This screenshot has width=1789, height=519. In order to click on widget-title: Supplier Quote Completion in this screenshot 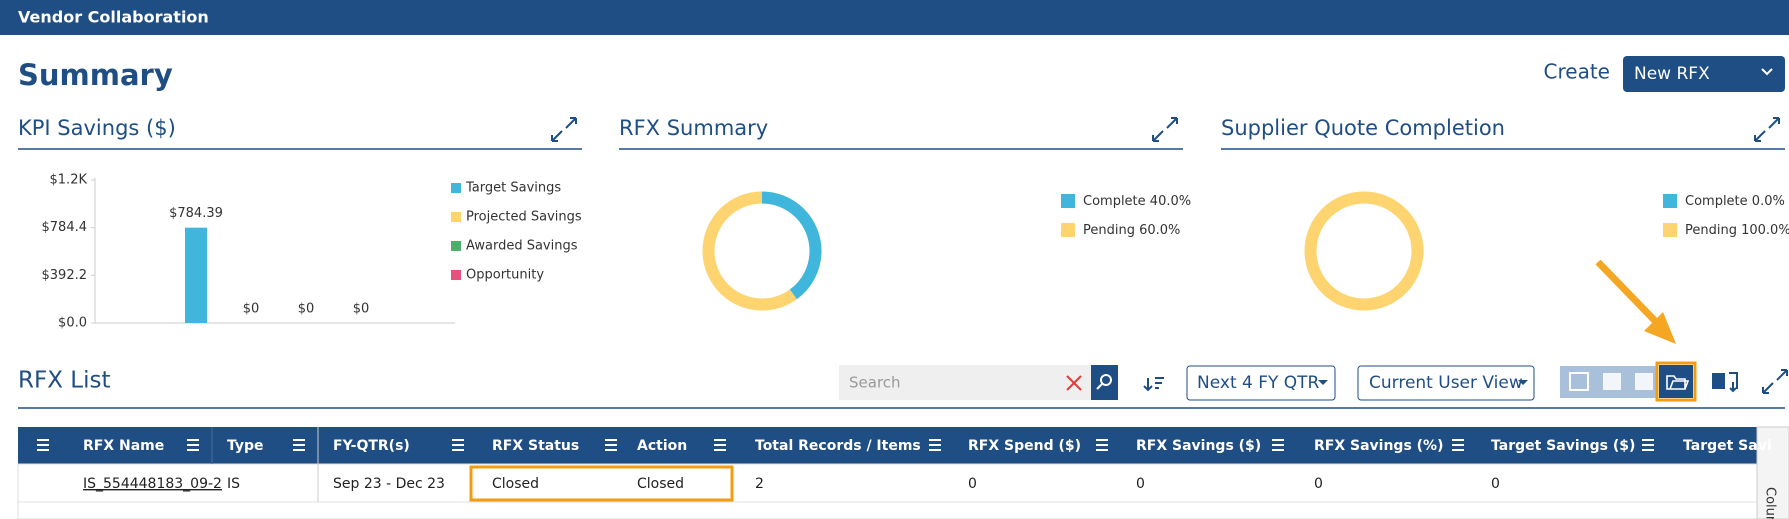, I will do `click(1363, 128)`.